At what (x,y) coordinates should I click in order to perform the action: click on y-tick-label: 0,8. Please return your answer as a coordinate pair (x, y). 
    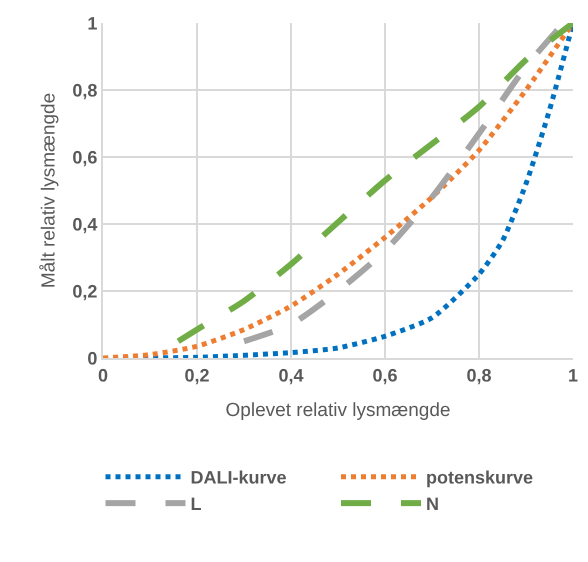
    Looking at the image, I should click on (85, 90).